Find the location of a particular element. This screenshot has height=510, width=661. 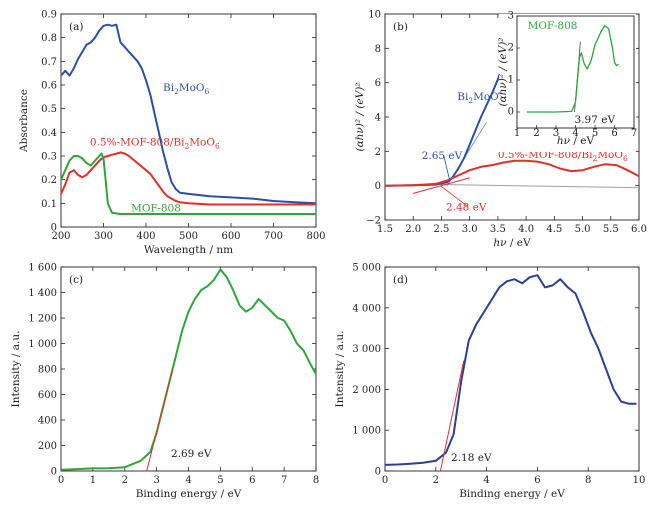

x-axis-label: Wavelength / nm is located at coordinates (188, 250).